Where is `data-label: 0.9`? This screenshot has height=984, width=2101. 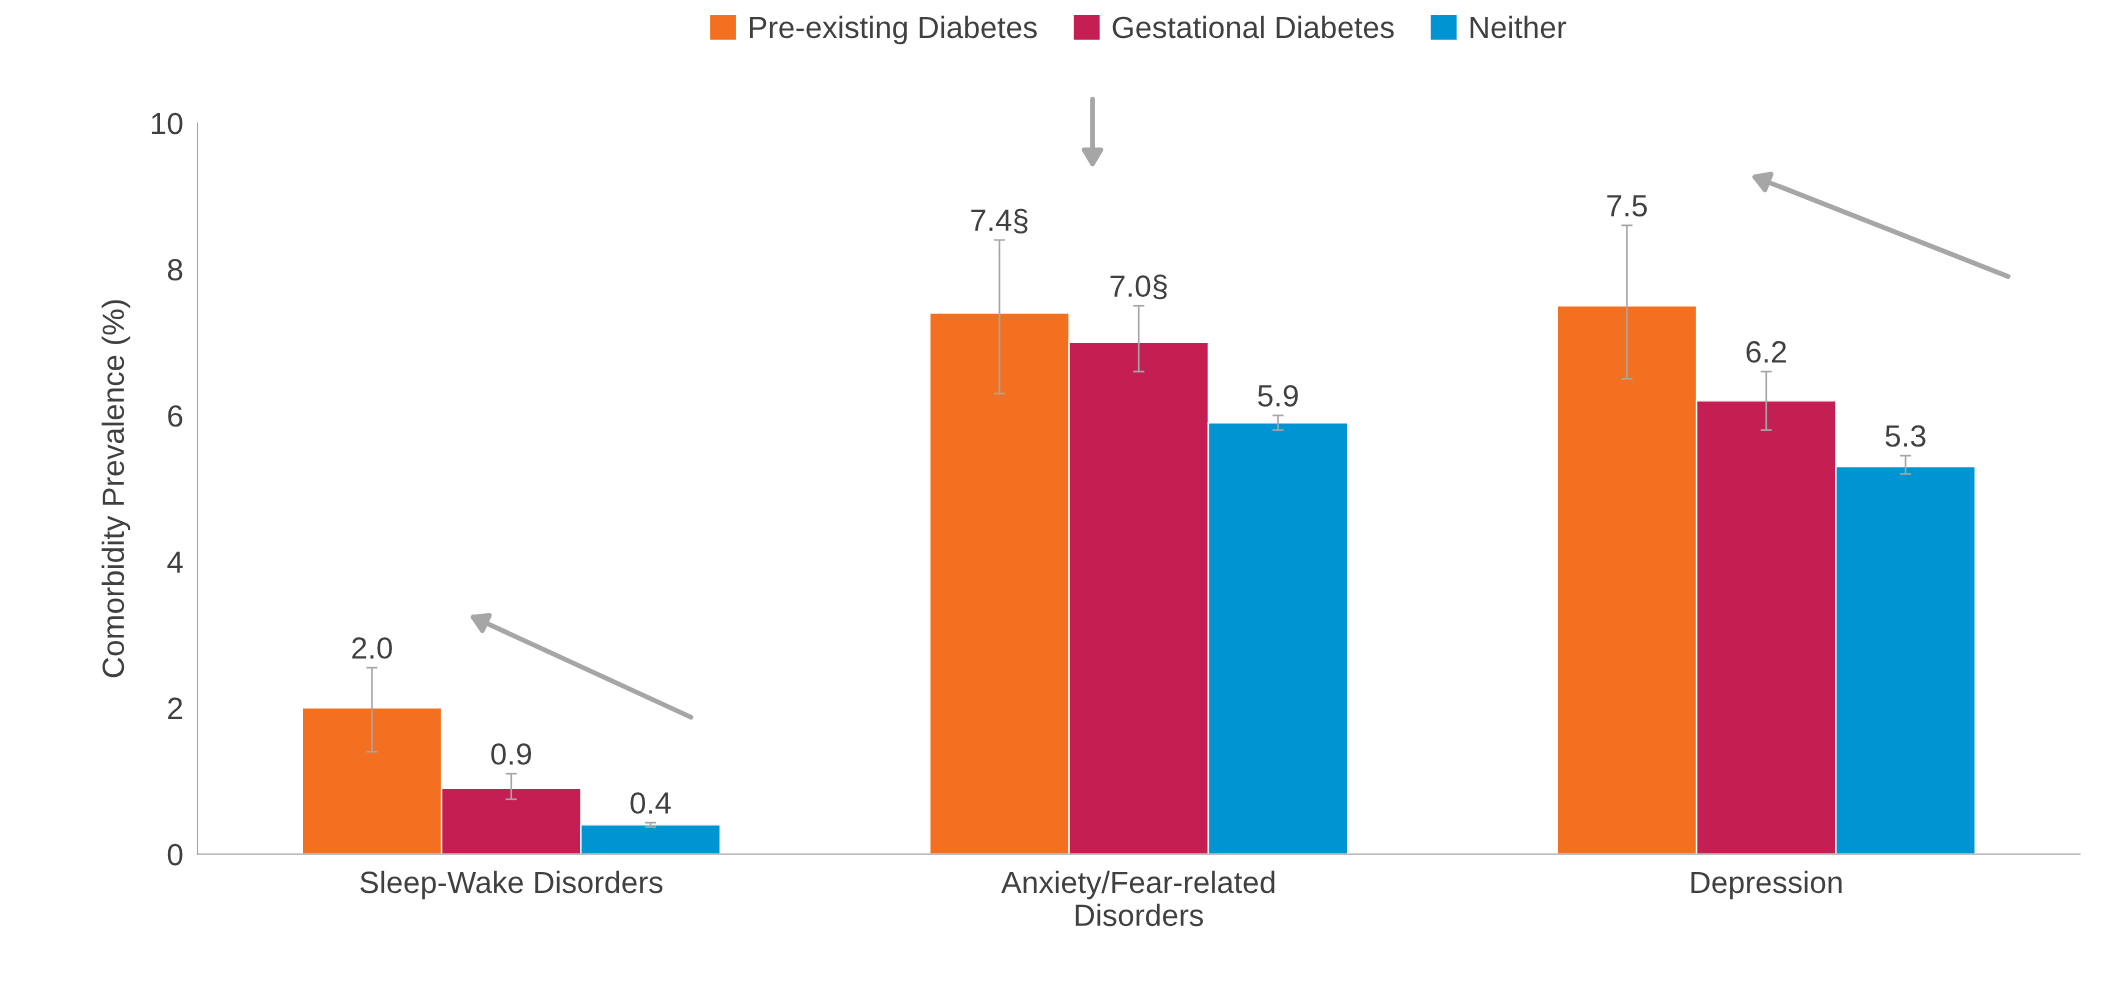
data-label: 0.9 is located at coordinates (511, 754).